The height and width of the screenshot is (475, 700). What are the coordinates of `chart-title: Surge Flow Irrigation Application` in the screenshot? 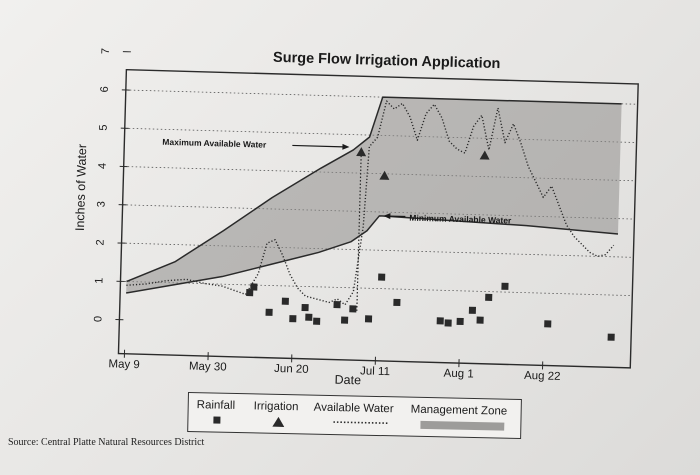 It's located at (387, 61).